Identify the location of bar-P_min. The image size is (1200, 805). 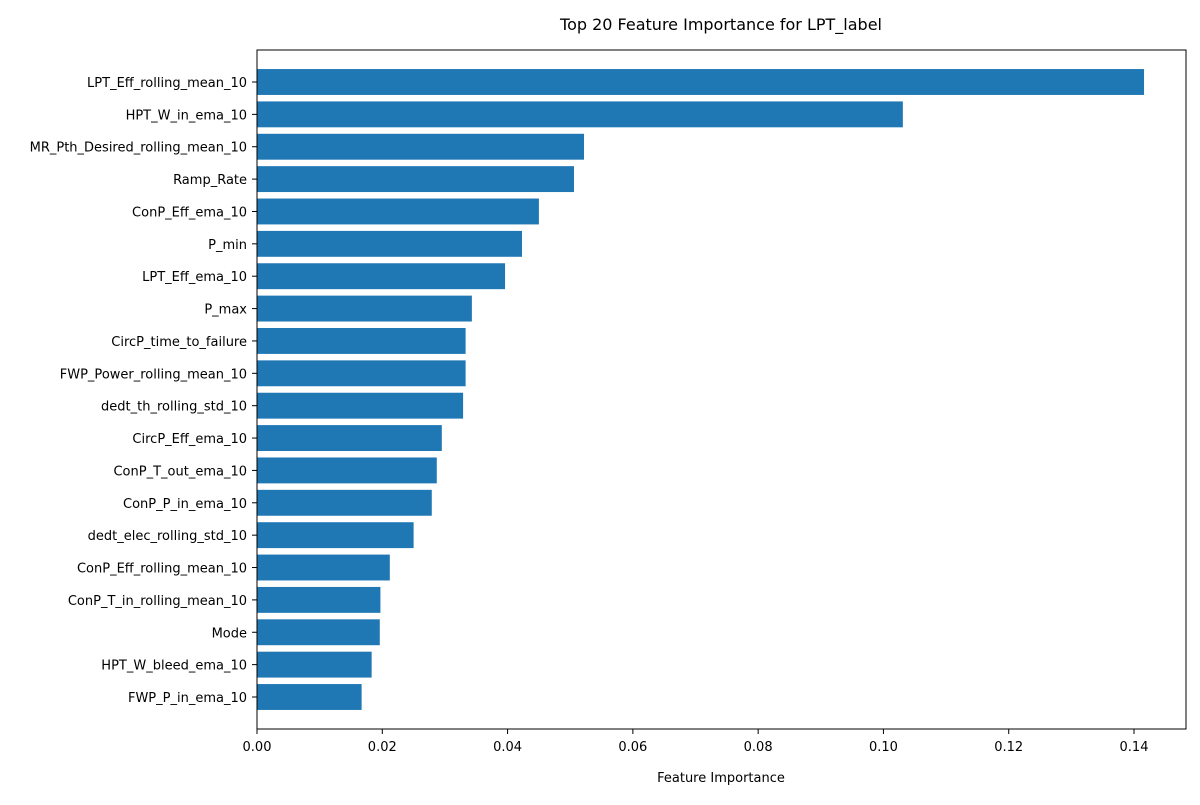
(389, 243).